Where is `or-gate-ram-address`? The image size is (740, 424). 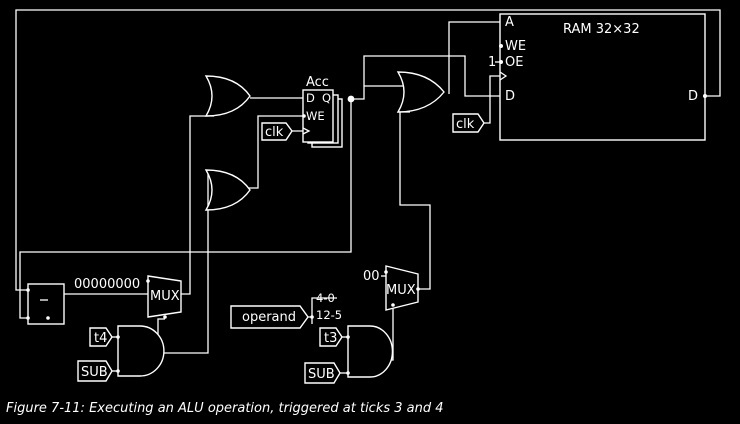
or-gate-ram-address is located at coordinates (420, 92).